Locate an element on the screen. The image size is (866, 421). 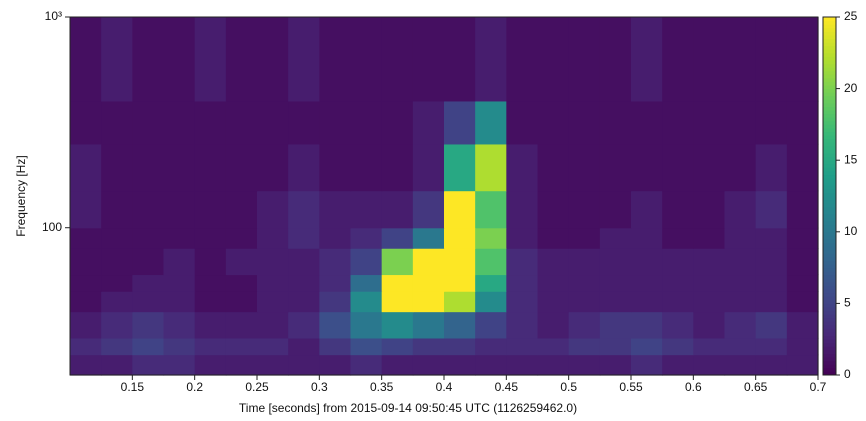
colorbar-tick-label: 25 is located at coordinates (851, 16).